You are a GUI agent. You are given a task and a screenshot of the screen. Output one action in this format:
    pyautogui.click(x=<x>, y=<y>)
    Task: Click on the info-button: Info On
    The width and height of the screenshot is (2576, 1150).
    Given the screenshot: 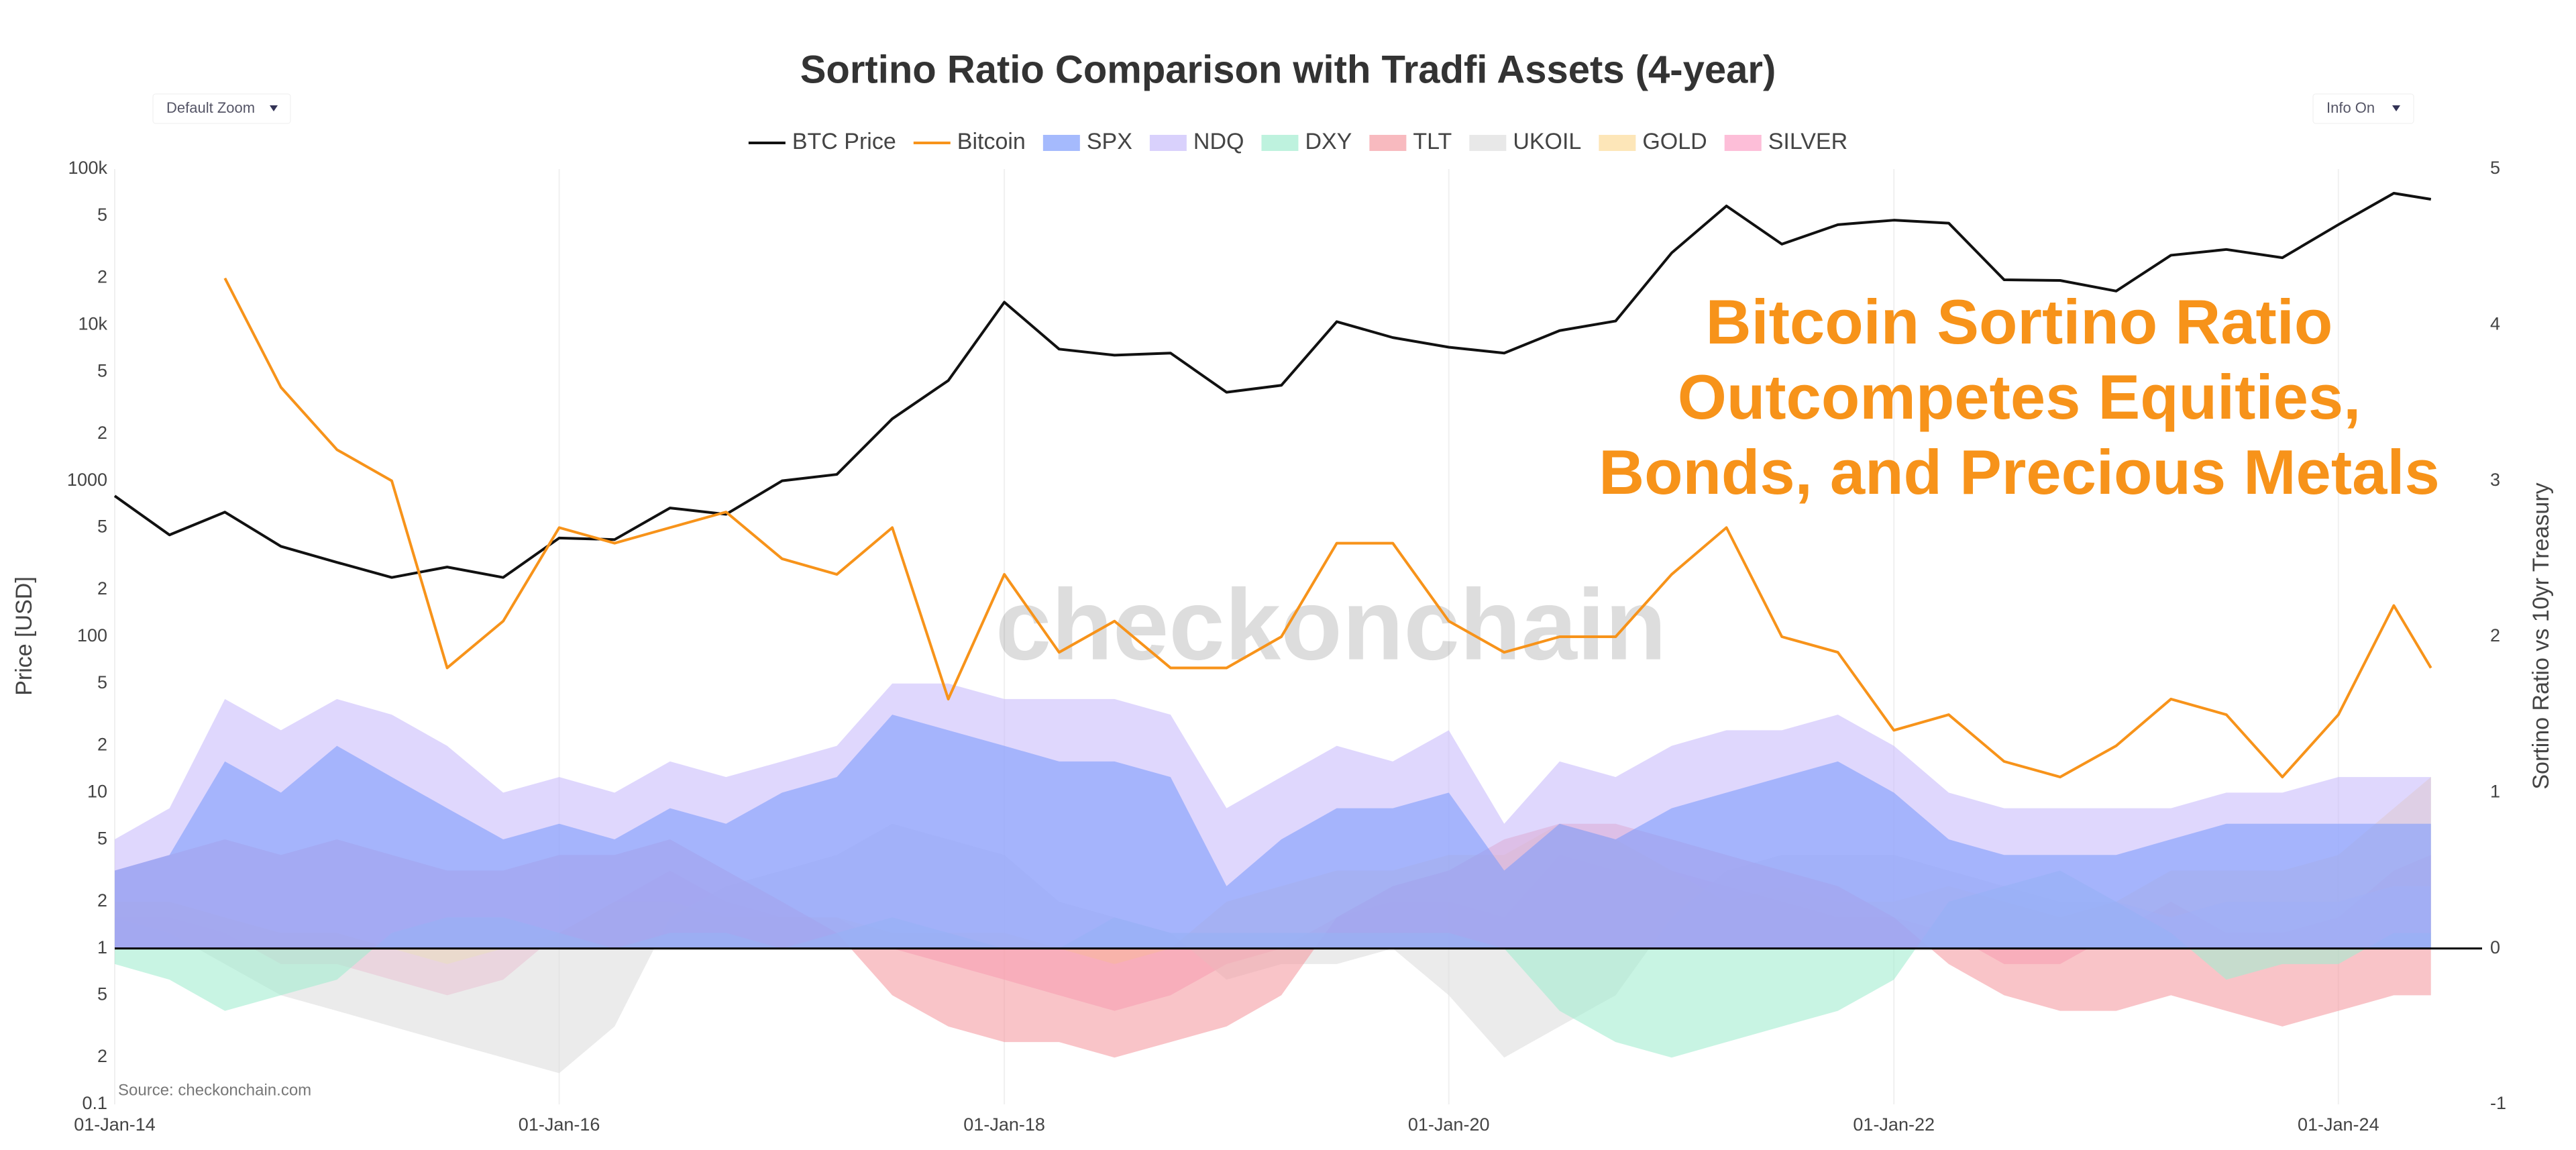 What is the action you would take?
    pyautogui.click(x=2363, y=108)
    